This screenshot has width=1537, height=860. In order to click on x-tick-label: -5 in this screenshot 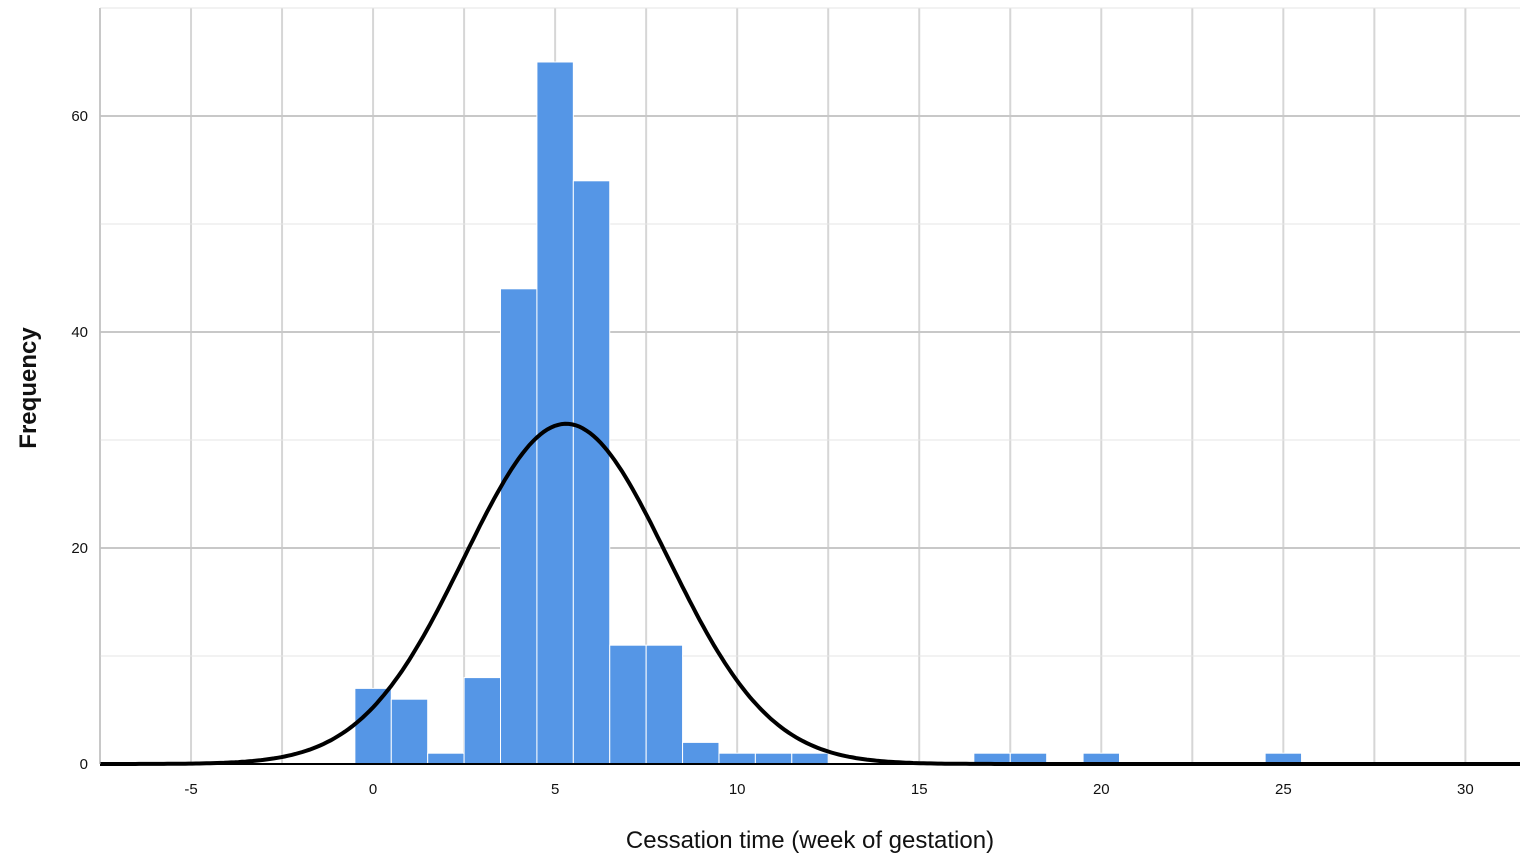, I will do `click(190, 789)`.